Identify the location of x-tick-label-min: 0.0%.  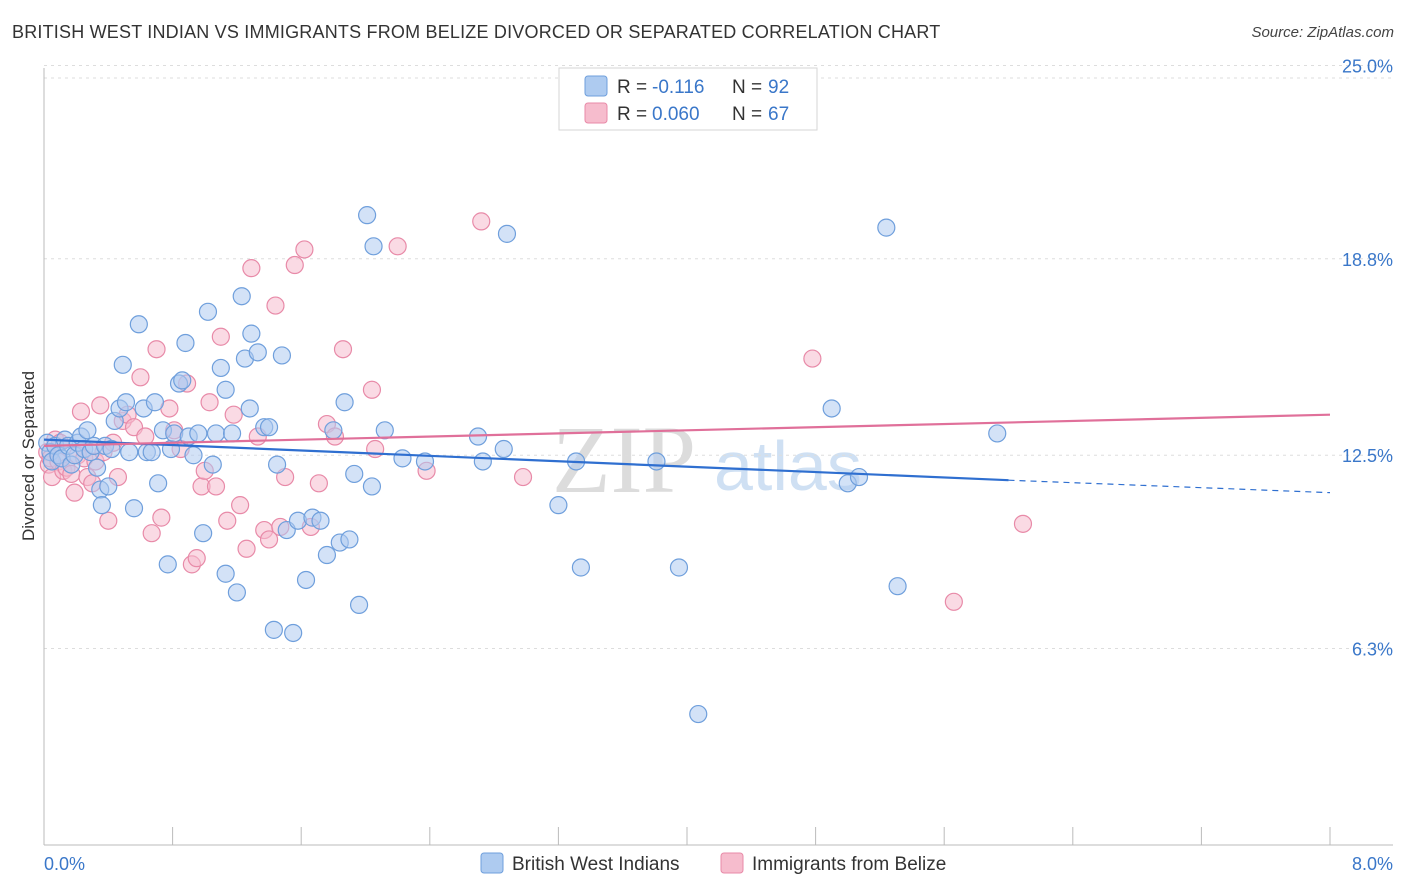
(64, 864).